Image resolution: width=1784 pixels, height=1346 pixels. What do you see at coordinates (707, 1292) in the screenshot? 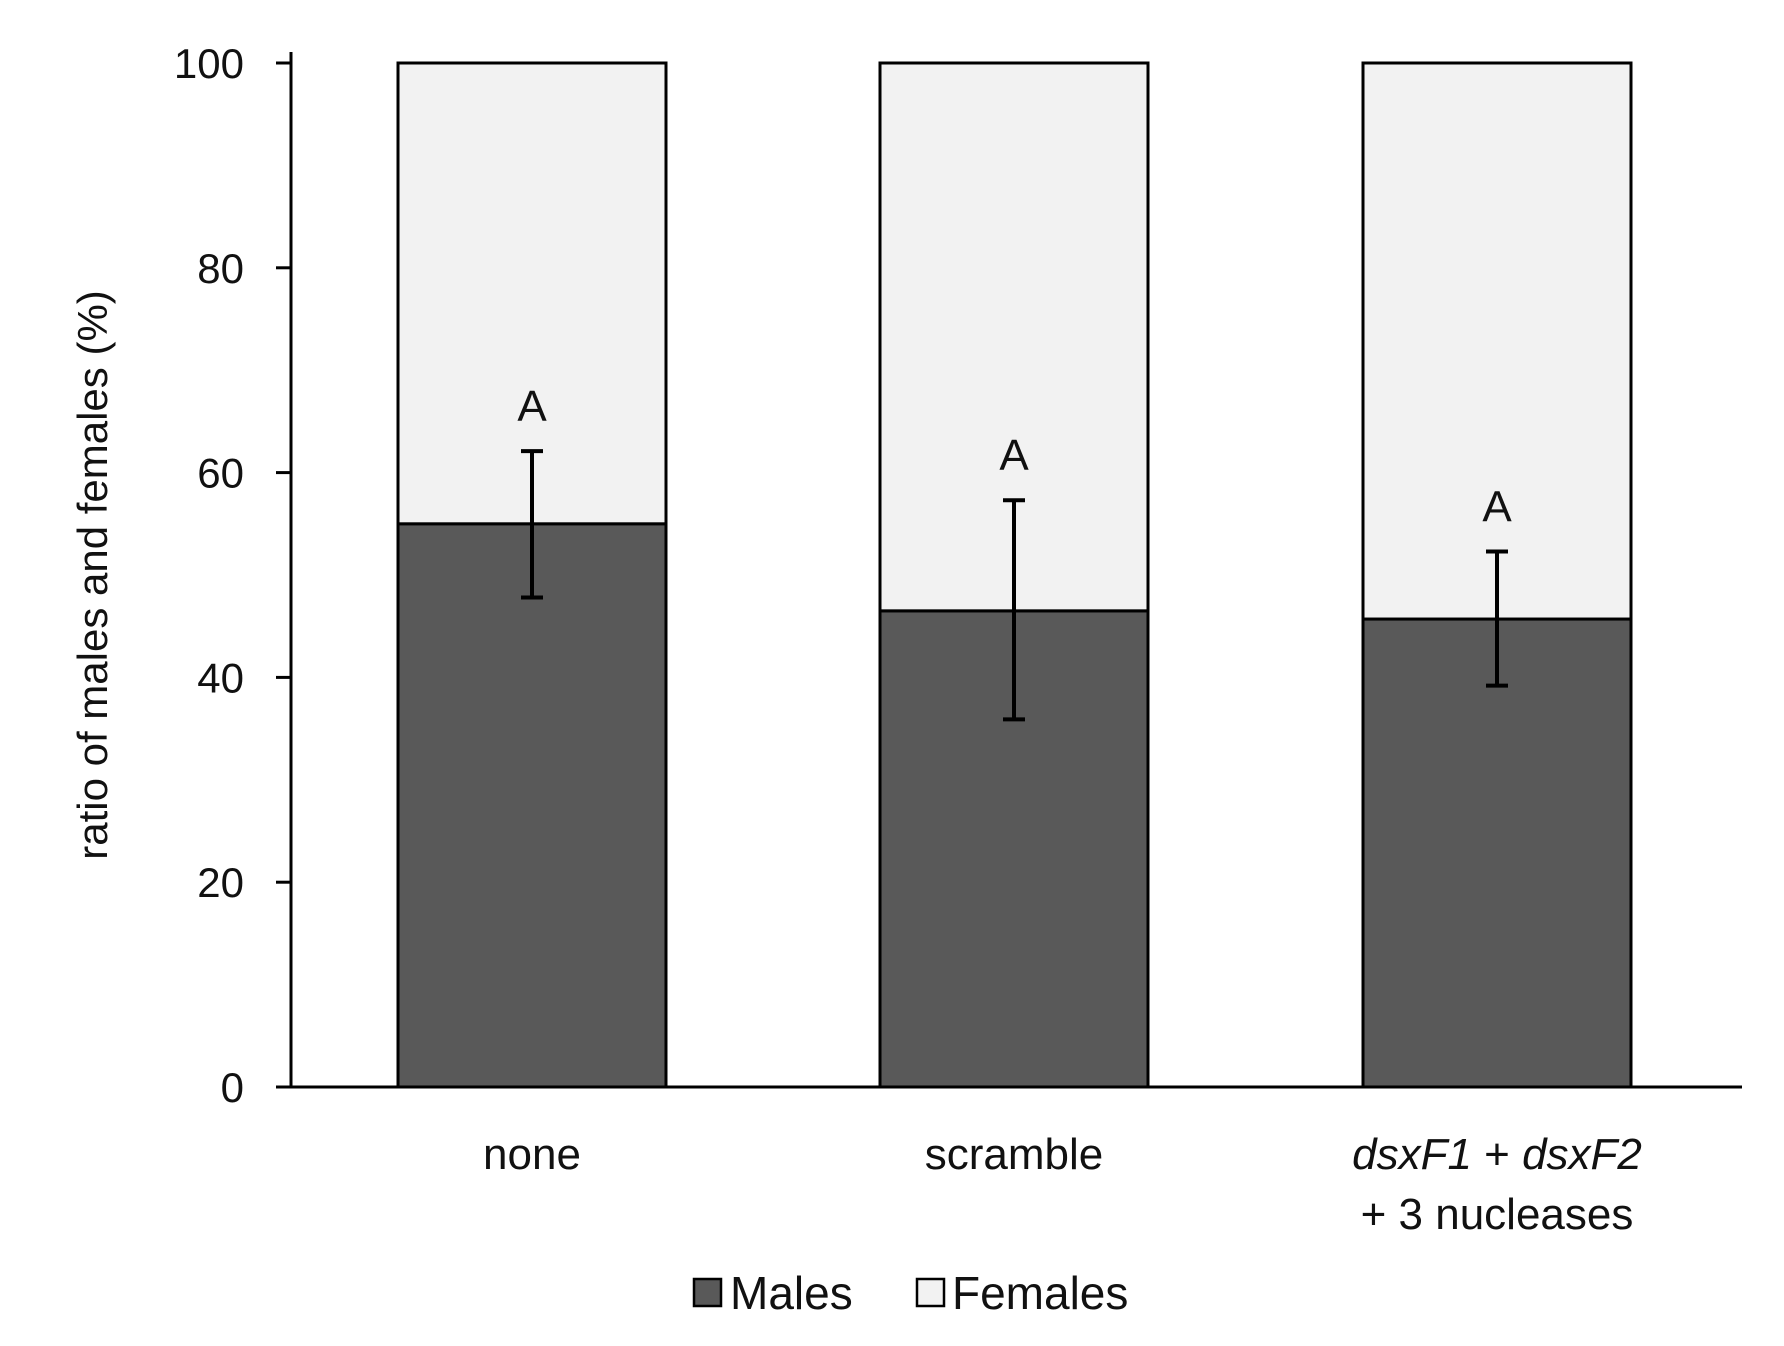
I see `legend-swatch-males` at bounding box center [707, 1292].